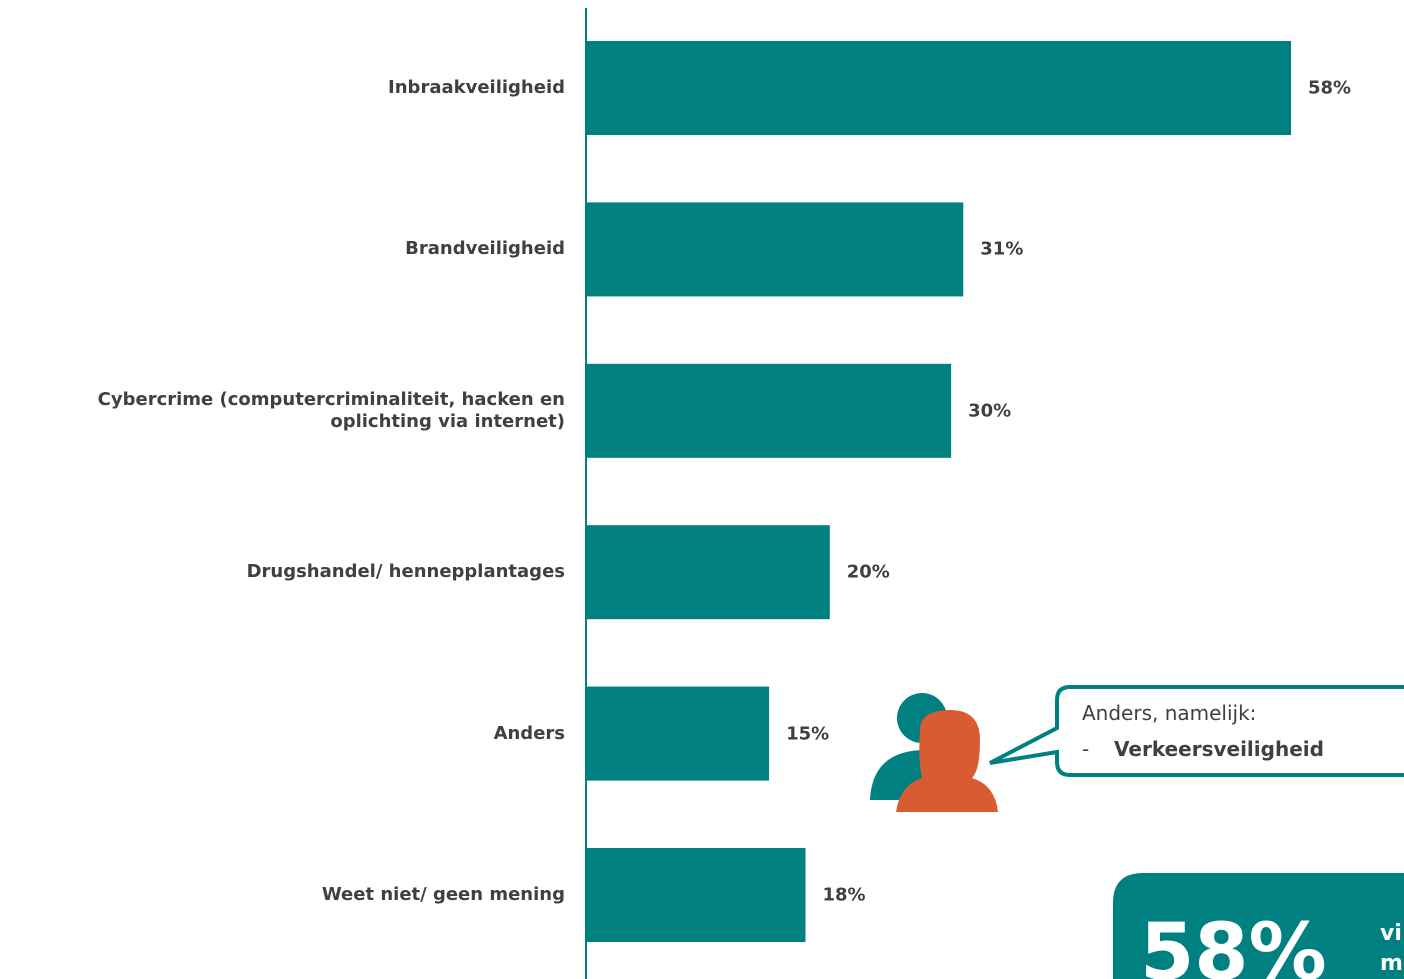 This screenshot has width=1404, height=979. I want to click on highlight-text: vi, so click(1391, 933).